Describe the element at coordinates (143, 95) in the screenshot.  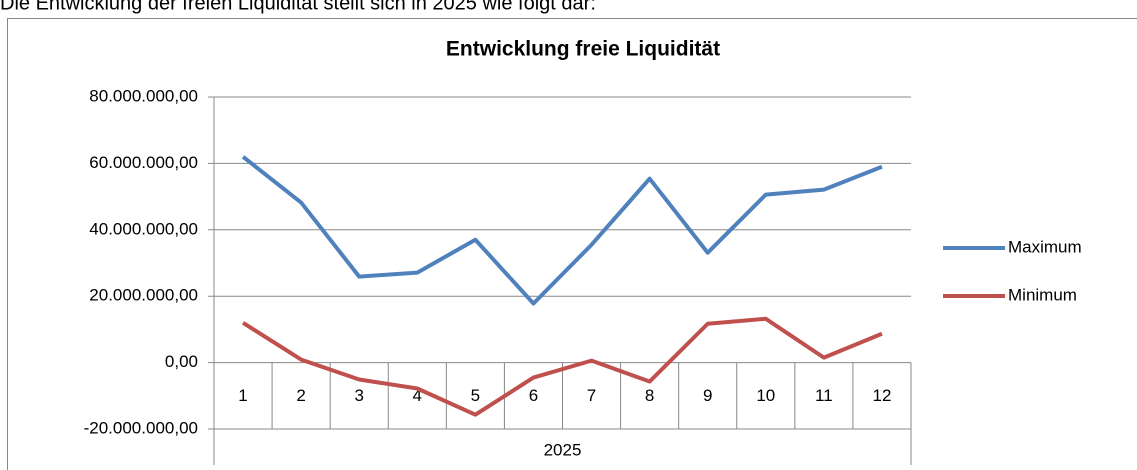
I see `y-tick-label: 80.000.000,00` at that location.